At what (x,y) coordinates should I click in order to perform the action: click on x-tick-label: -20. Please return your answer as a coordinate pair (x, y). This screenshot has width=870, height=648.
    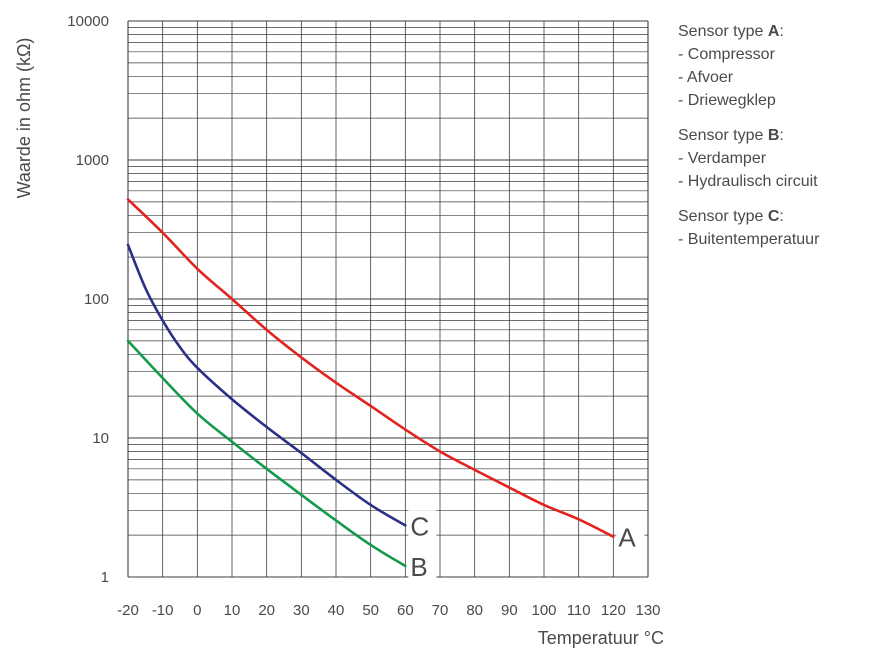
    Looking at the image, I should click on (128, 610).